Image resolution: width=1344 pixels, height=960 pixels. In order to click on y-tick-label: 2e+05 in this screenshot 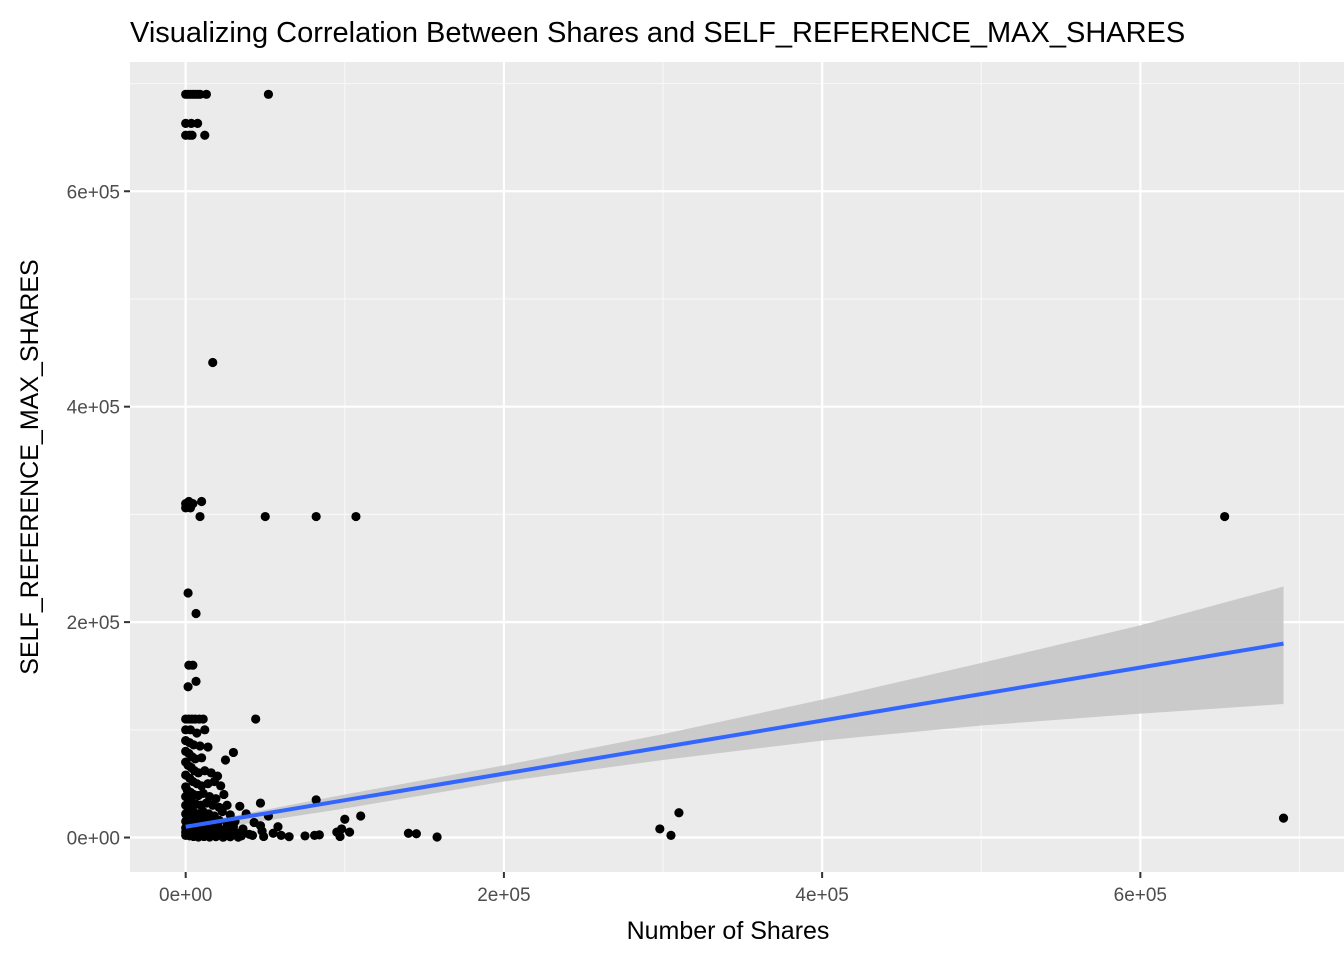, I will do `click(93, 623)`.